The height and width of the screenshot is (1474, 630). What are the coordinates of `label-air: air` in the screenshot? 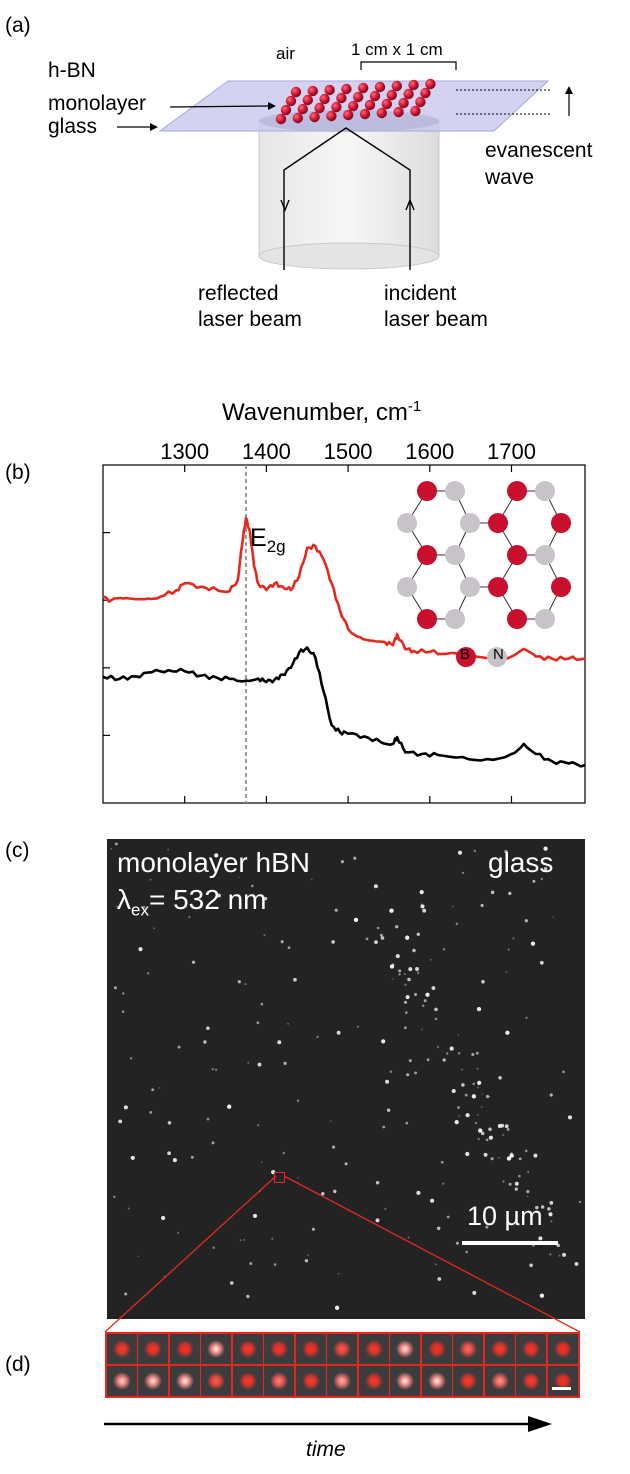 It's located at (285, 53).